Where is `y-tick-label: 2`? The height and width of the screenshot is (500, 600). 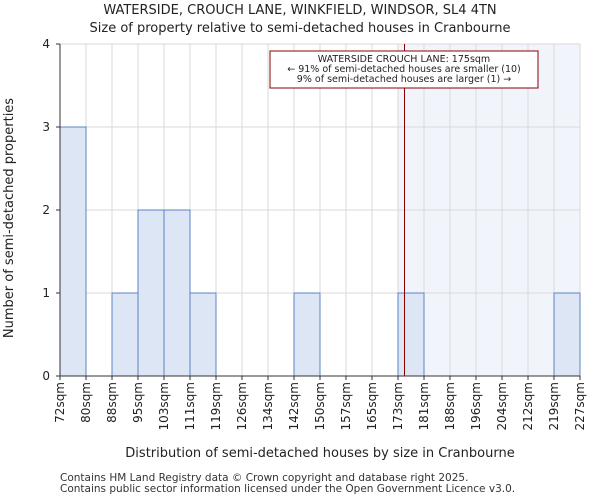 y-tick-label: 2 is located at coordinates (46, 210).